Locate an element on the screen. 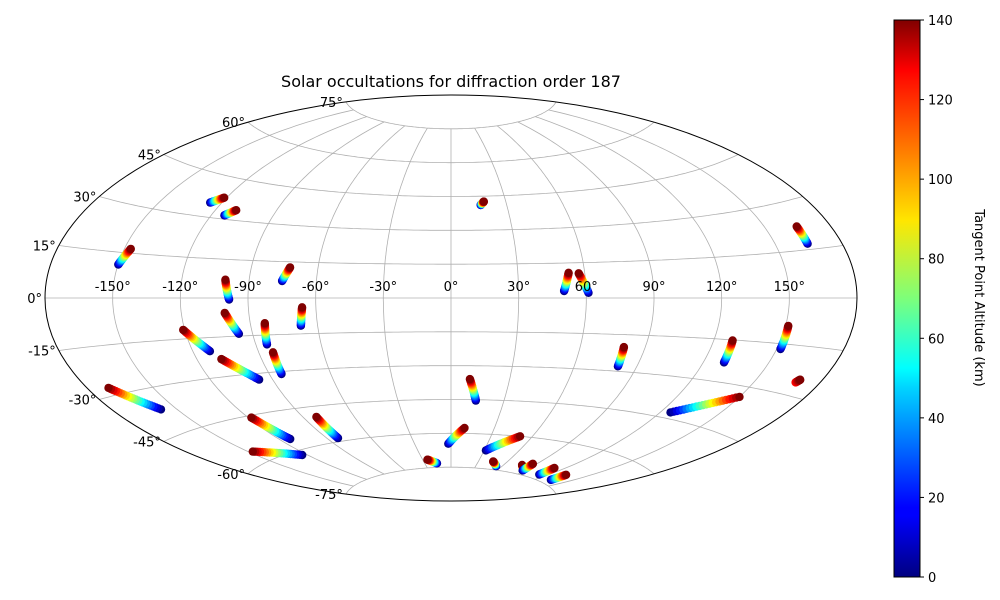 The image size is (1000, 600). longitude-tick-label: -30° is located at coordinates (383, 287).